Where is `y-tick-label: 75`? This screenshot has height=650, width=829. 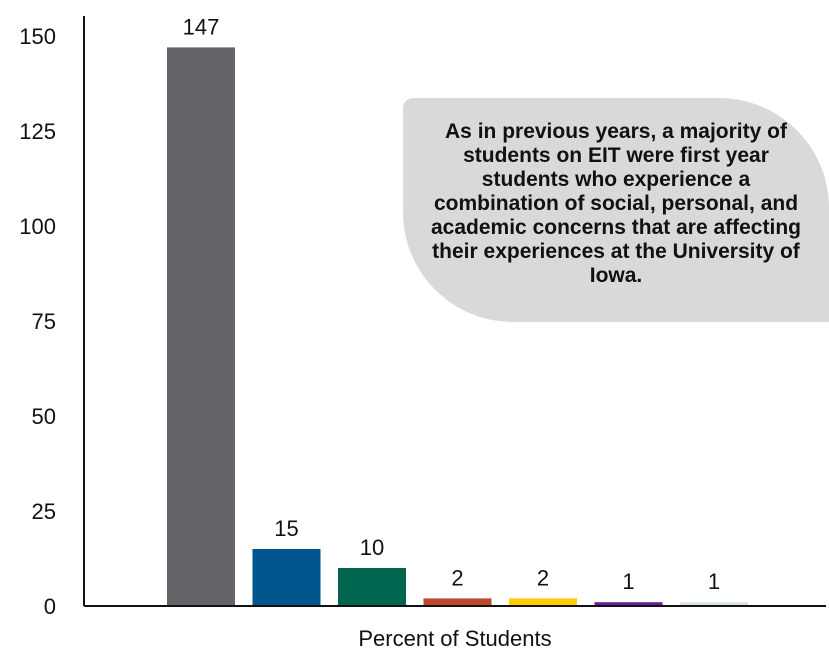
y-tick-label: 75 is located at coordinates (44, 321).